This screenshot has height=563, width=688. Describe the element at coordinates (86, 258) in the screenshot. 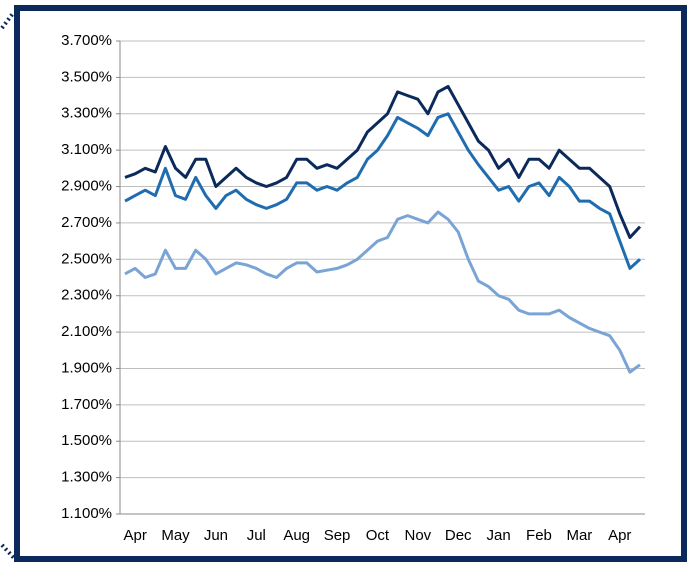

I see `y-tick-label: 2.500%` at that location.